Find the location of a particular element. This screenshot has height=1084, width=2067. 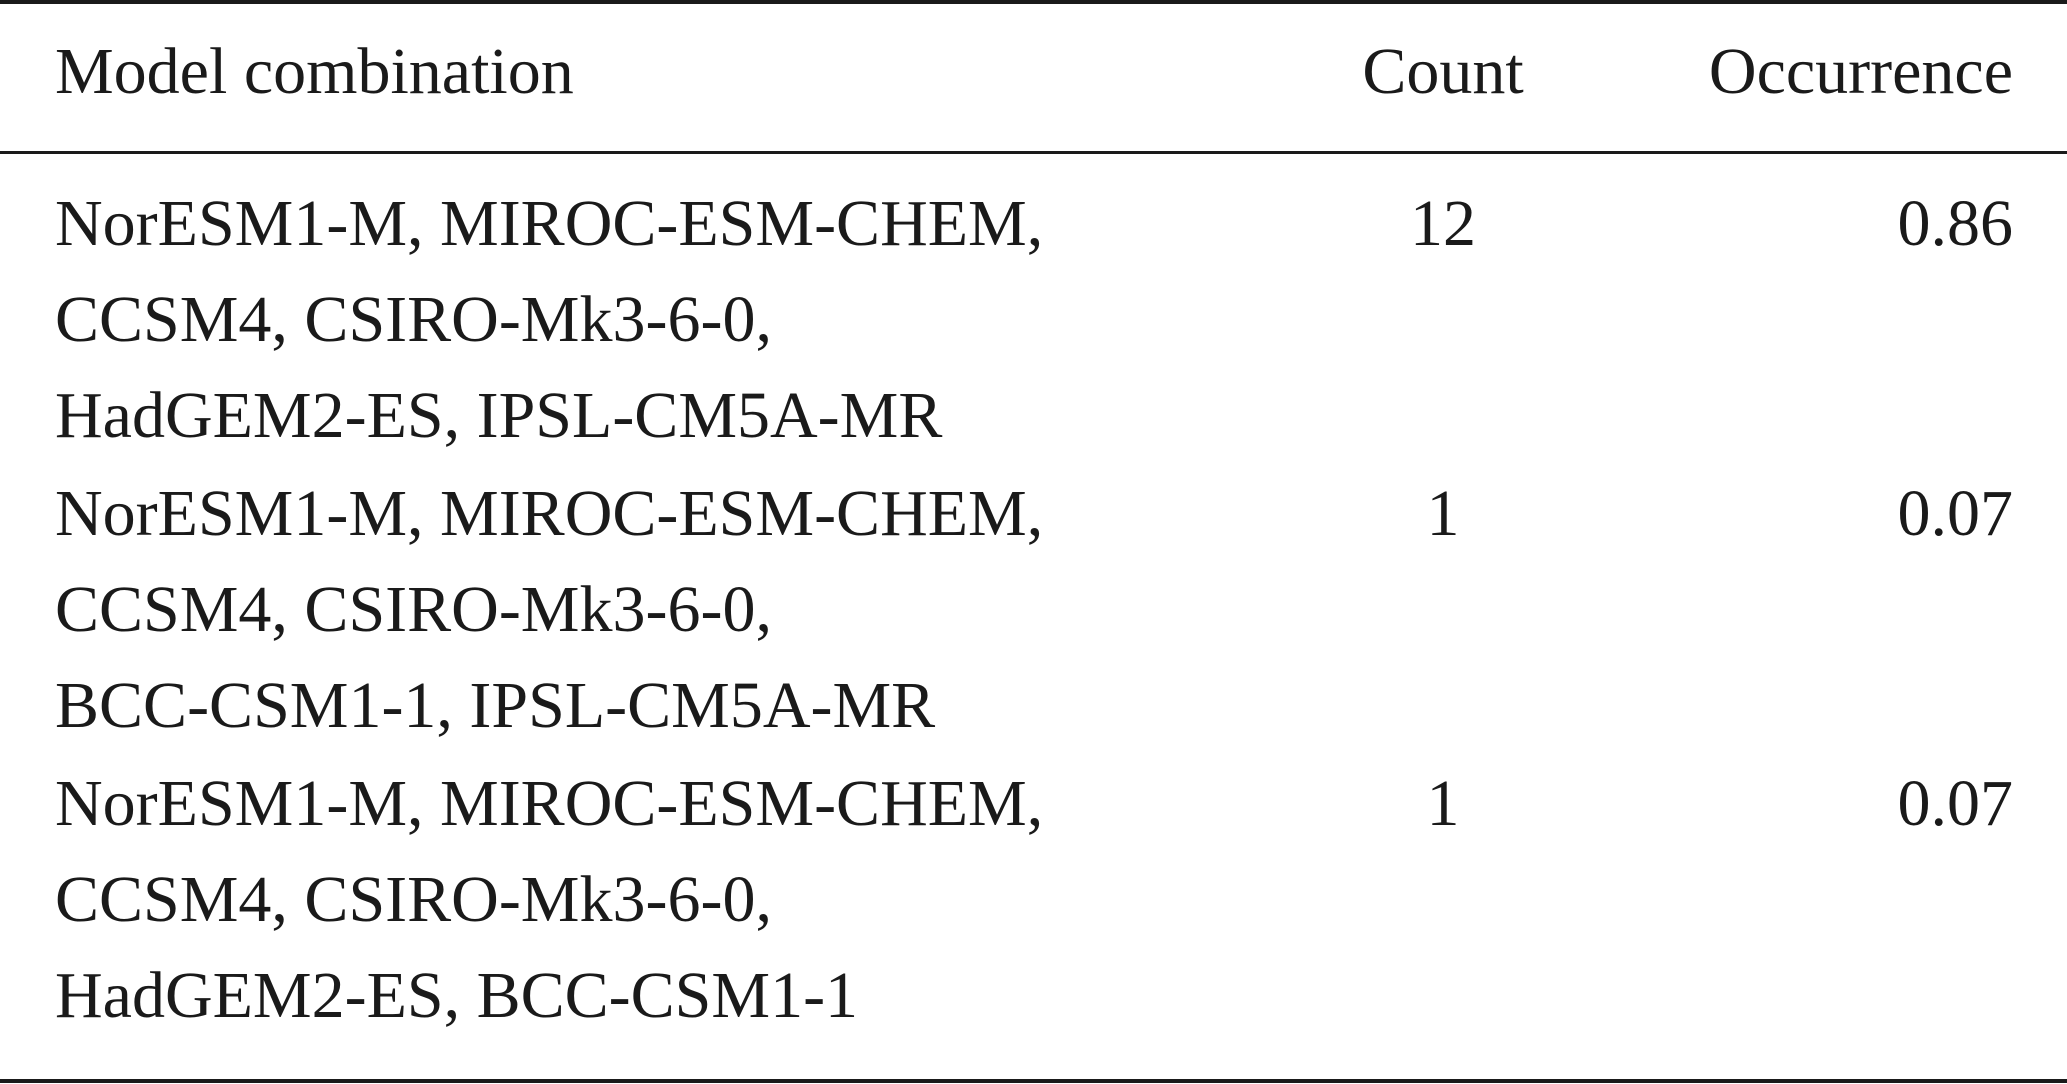

bottom-rule is located at coordinates (1033, 1081).